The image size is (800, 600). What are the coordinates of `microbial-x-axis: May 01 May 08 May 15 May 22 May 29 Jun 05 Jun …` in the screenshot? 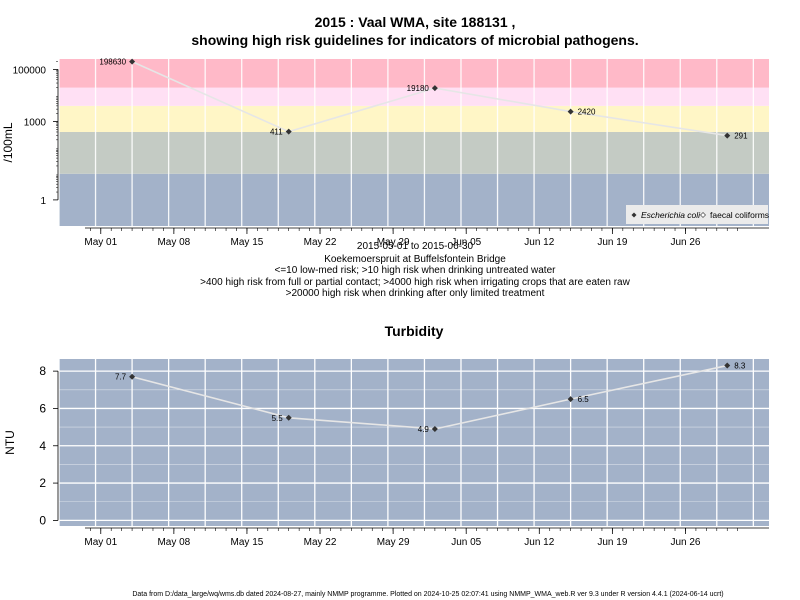 It's located at (426, 237).